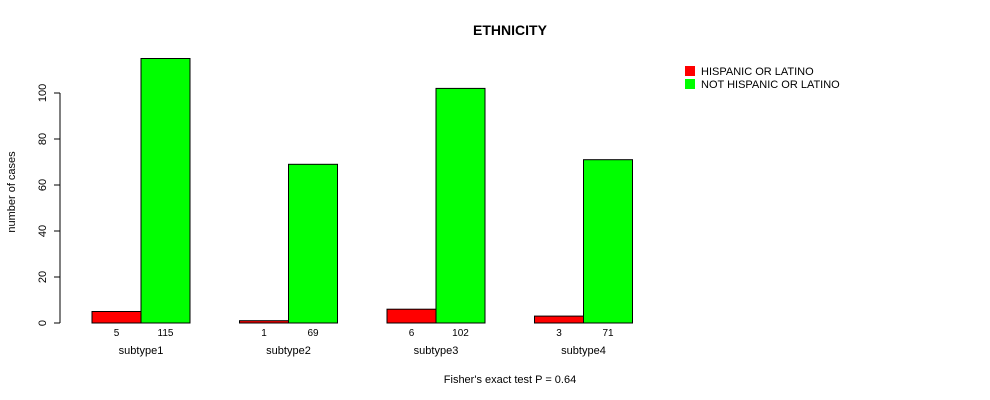 The image size is (990, 400). I want to click on y-tick-label: 40, so click(43, 231).